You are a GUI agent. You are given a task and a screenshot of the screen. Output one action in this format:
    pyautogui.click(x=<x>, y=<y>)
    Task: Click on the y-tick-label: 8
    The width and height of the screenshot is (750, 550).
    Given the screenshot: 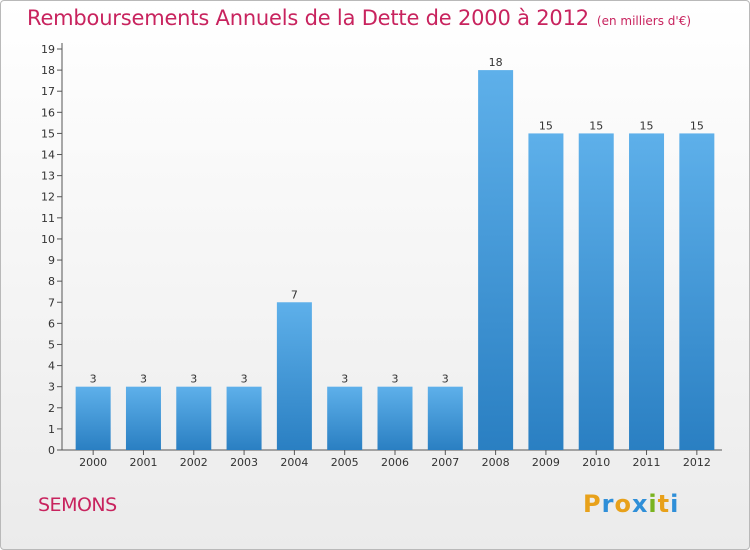 What is the action you would take?
    pyautogui.click(x=51, y=281)
    